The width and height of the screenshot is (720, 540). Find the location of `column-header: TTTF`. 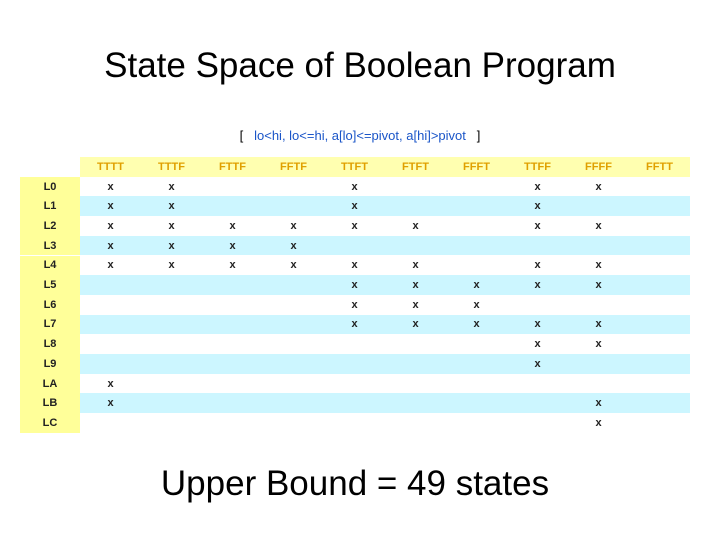

column-header: TTTF is located at coordinates (171, 167).